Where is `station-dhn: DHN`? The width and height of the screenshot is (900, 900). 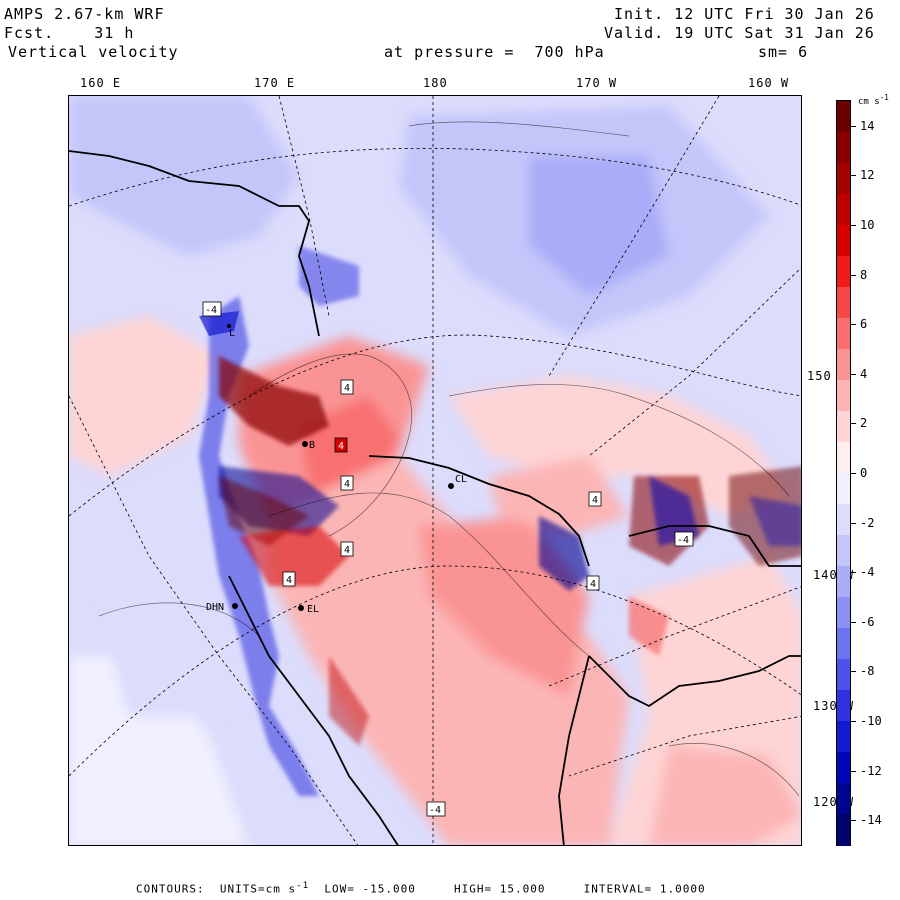 station-dhn: DHN is located at coordinates (222, 607).